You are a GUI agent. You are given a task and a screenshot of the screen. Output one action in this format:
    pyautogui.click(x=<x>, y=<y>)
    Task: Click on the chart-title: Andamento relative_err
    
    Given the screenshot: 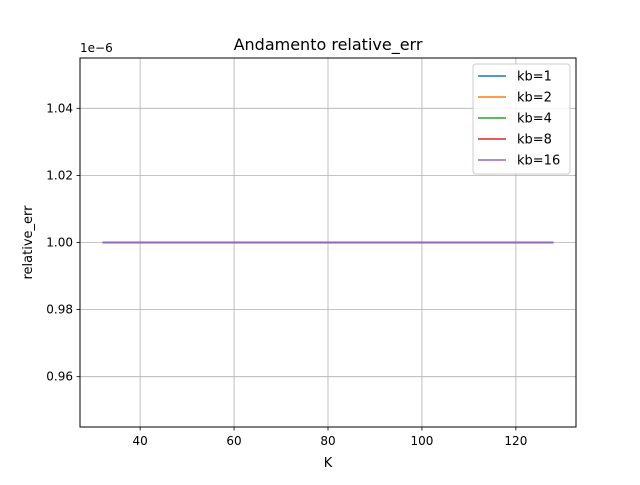 What is the action you would take?
    pyautogui.click(x=328, y=45)
    